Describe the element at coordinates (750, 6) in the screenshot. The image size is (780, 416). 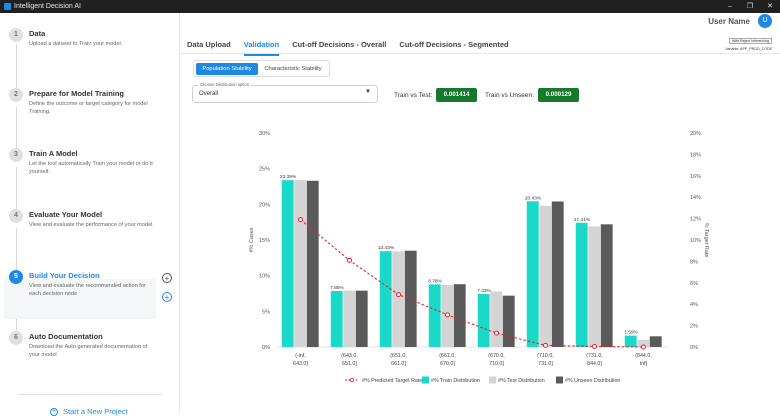
I see `maximize-button: ❐` at that location.